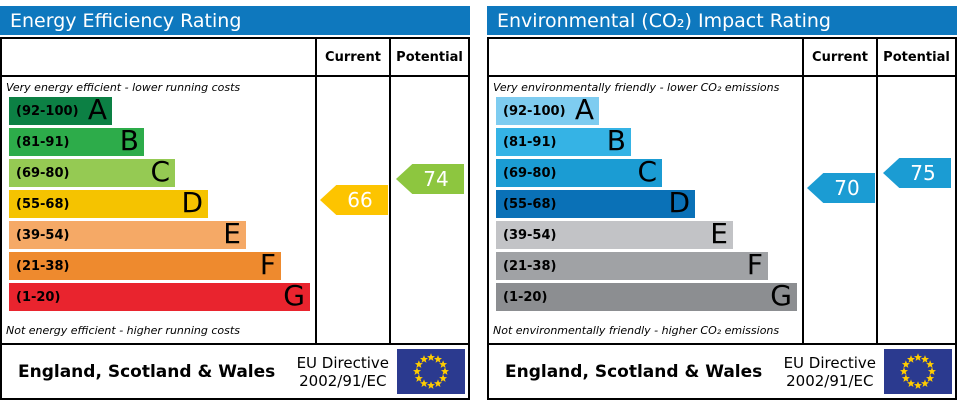  I want to click on environmental-impact-title-bar: Environmental (CO₂) Impact Rating, so click(722, 20).